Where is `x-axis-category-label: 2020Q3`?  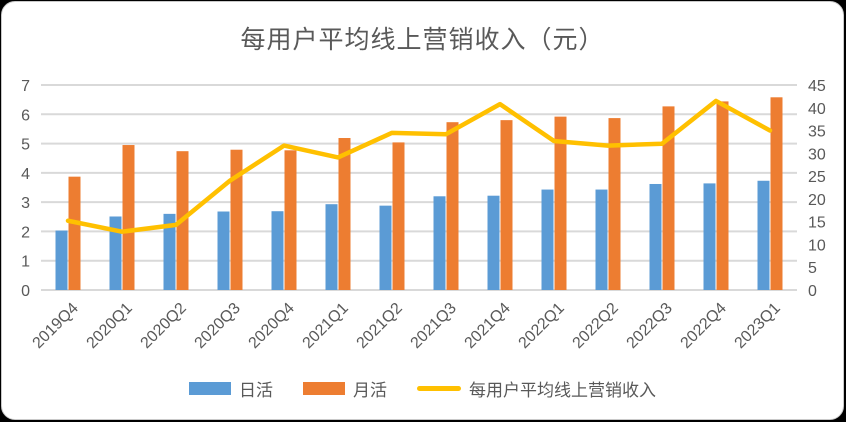
x-axis-category-label: 2020Q3 is located at coordinates (218, 326).